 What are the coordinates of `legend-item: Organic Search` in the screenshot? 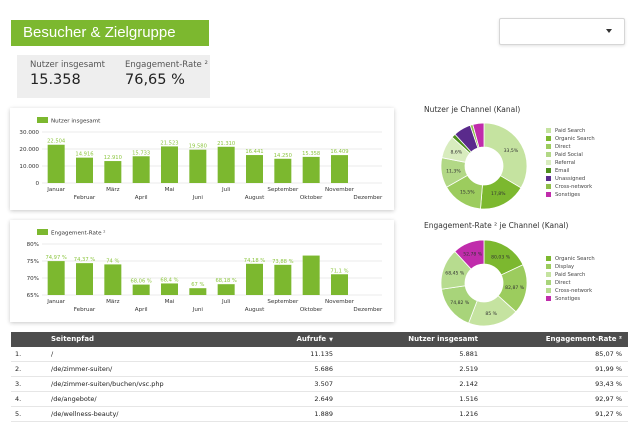 It's located at (570, 139).